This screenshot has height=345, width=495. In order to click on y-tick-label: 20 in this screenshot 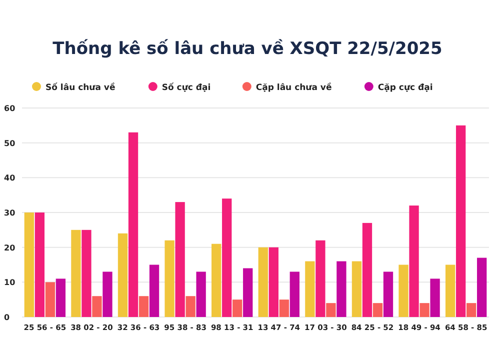, I will do `click(10, 247)`.